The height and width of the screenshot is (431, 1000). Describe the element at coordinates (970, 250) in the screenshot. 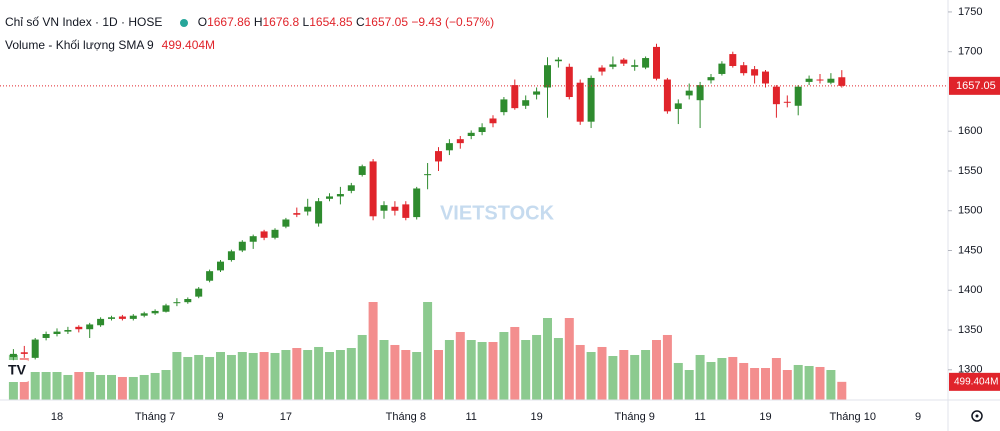

I see `y-tick-label: 1450` at that location.